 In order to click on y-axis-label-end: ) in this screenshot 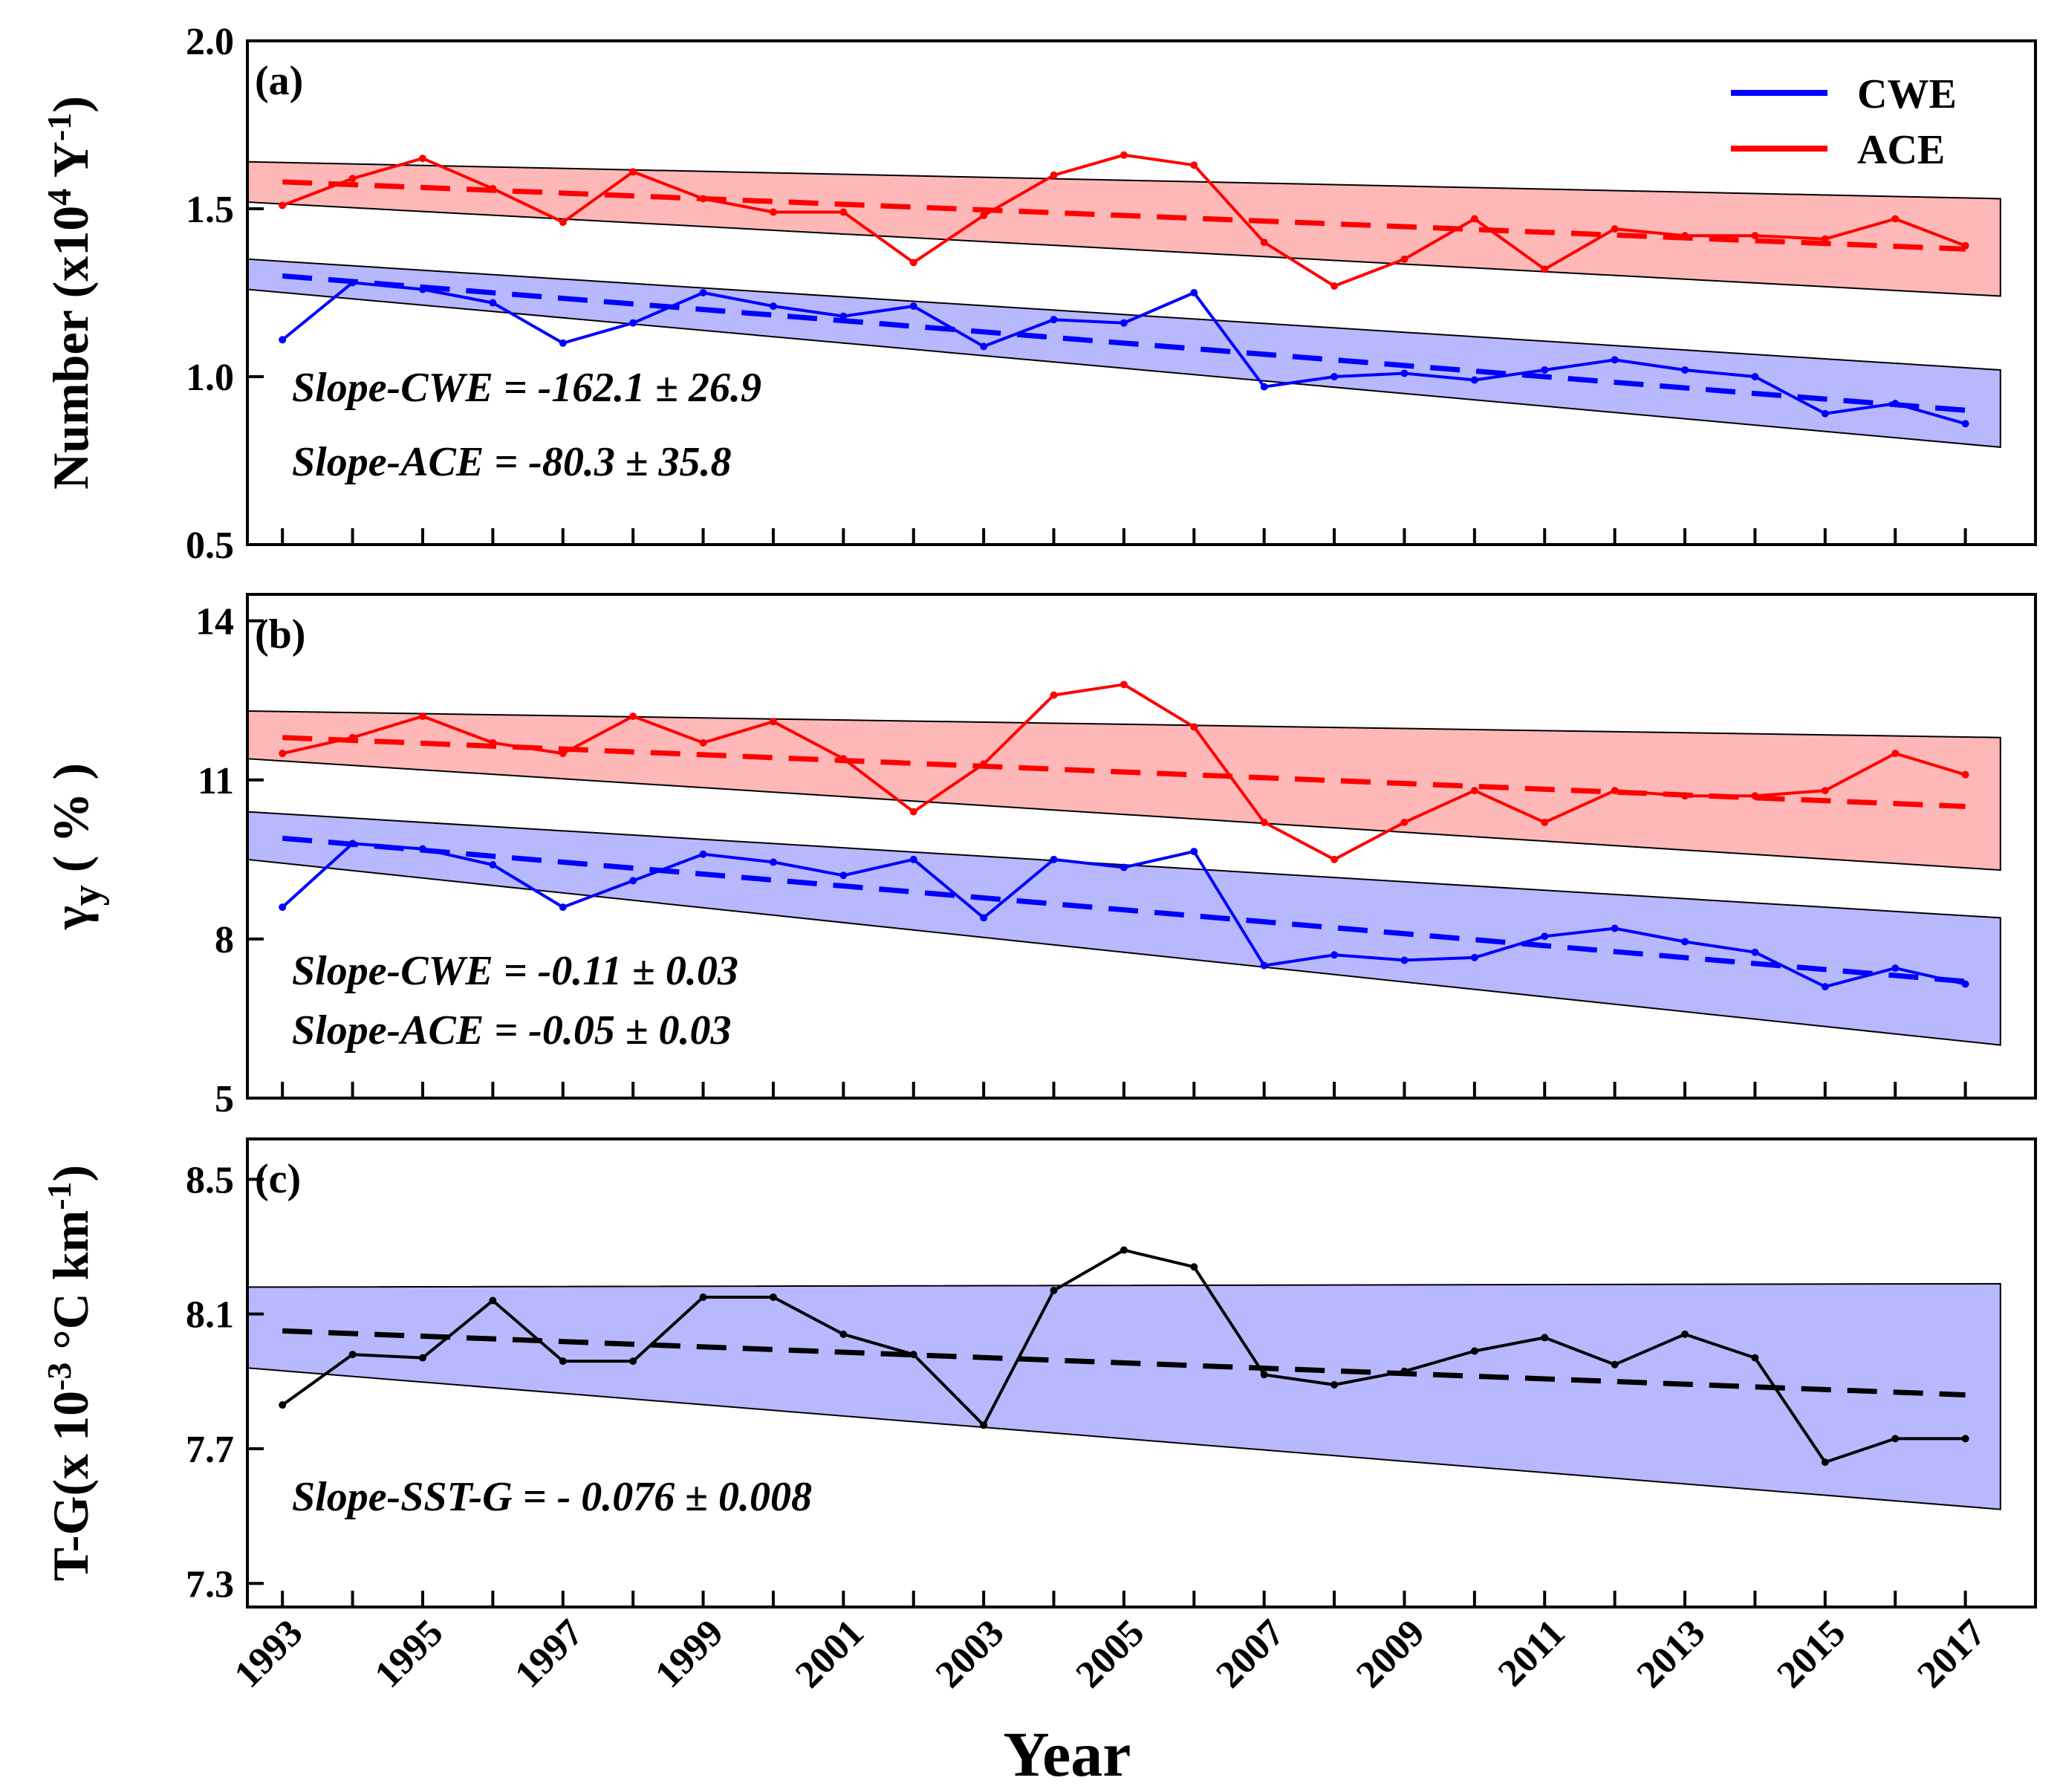, I will do `click(70, 104)`.